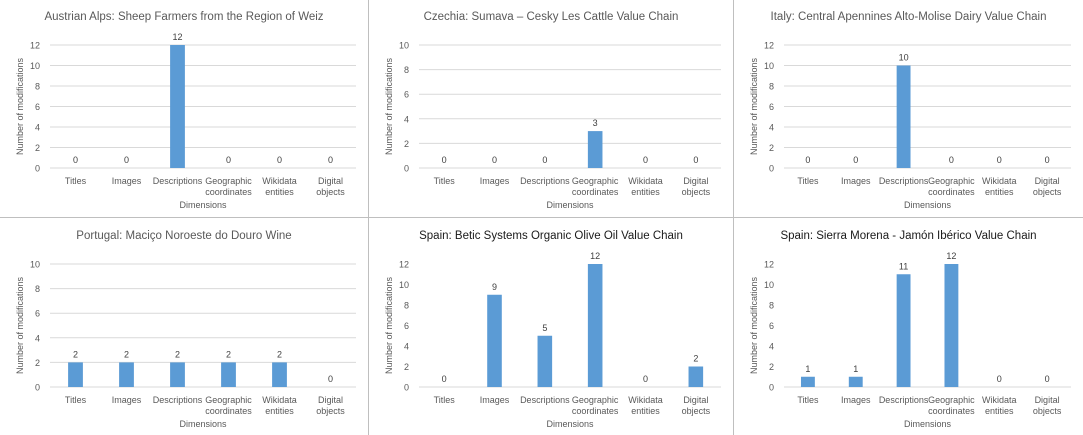 Image resolution: width=1083 pixels, height=435 pixels. I want to click on data-label: 1, so click(807, 369).